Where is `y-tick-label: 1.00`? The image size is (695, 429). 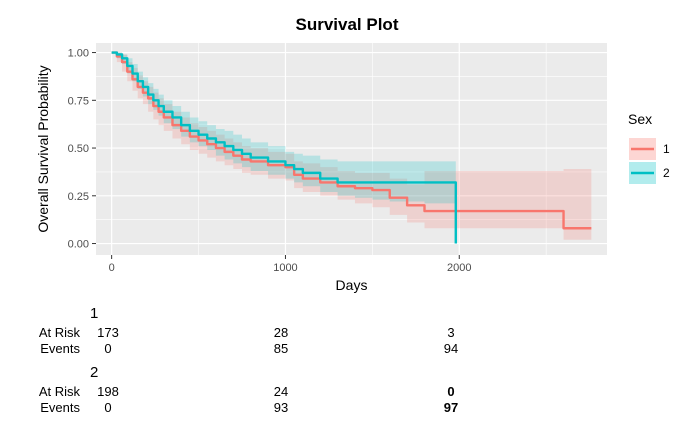 y-tick-label: 1.00 is located at coordinates (78, 54).